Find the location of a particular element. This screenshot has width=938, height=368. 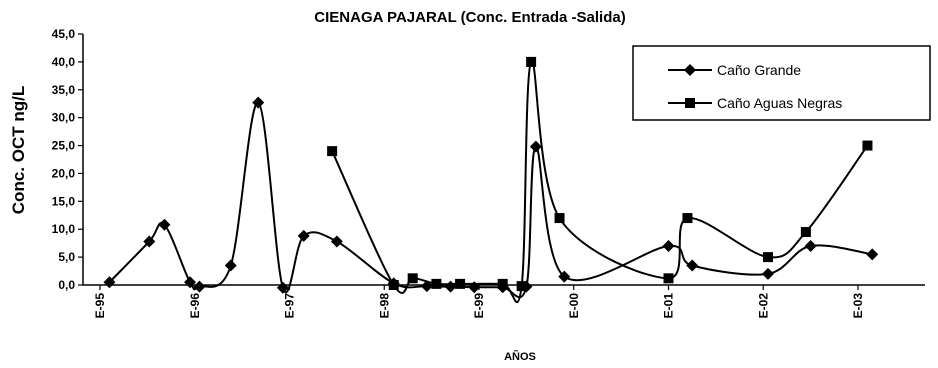

x-tick-label: E-99 is located at coordinates (479, 306).